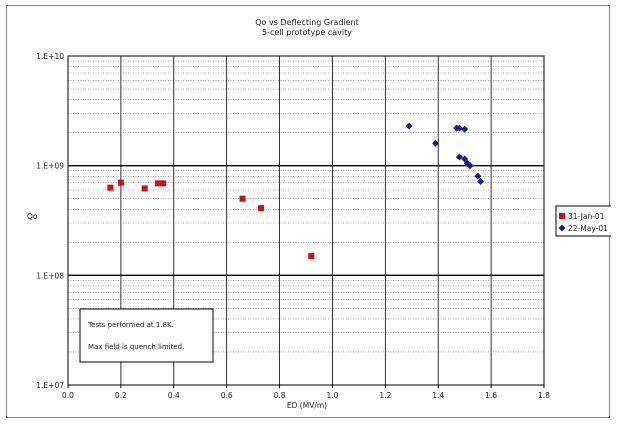 The height and width of the screenshot is (424, 617). What do you see at coordinates (385, 395) in the screenshot?
I see `x-tick-label: 1.2` at bounding box center [385, 395].